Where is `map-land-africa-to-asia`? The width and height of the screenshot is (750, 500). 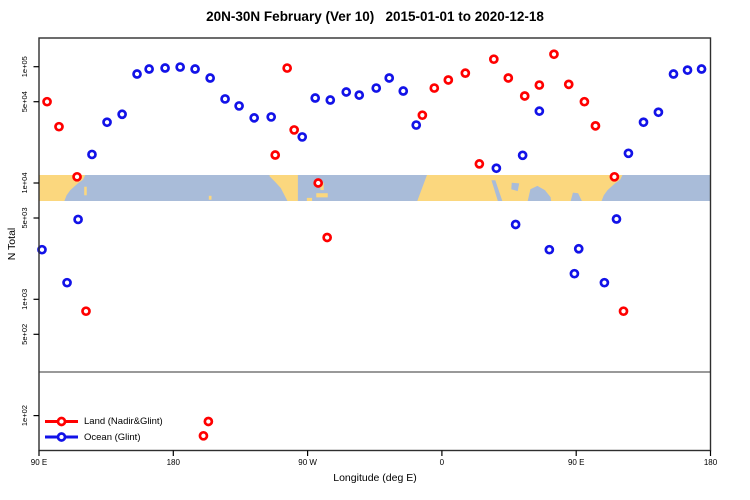
map-land-africa-to-asia is located at coordinates (520, 188).